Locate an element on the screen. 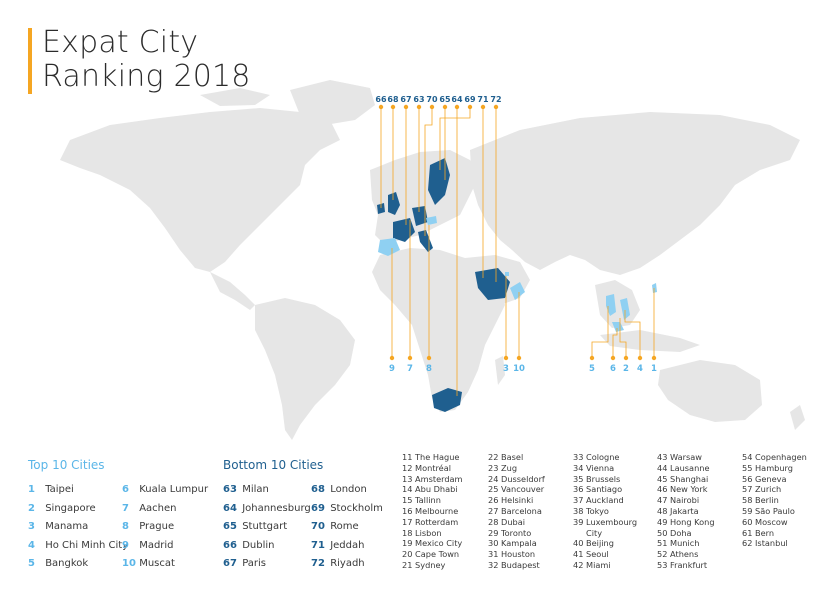 The height and width of the screenshot is (594, 840). list-item: 21 Sydney is located at coordinates (424, 564).